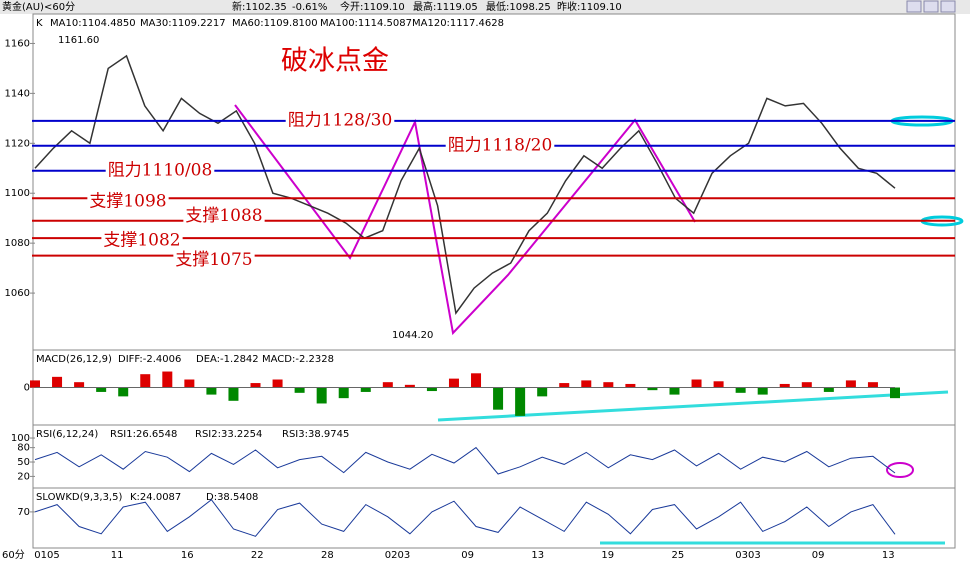 This screenshot has height=562, width=970. What do you see at coordinates (187, 555) in the screenshot?
I see `x-tick-label: 16` at bounding box center [187, 555].